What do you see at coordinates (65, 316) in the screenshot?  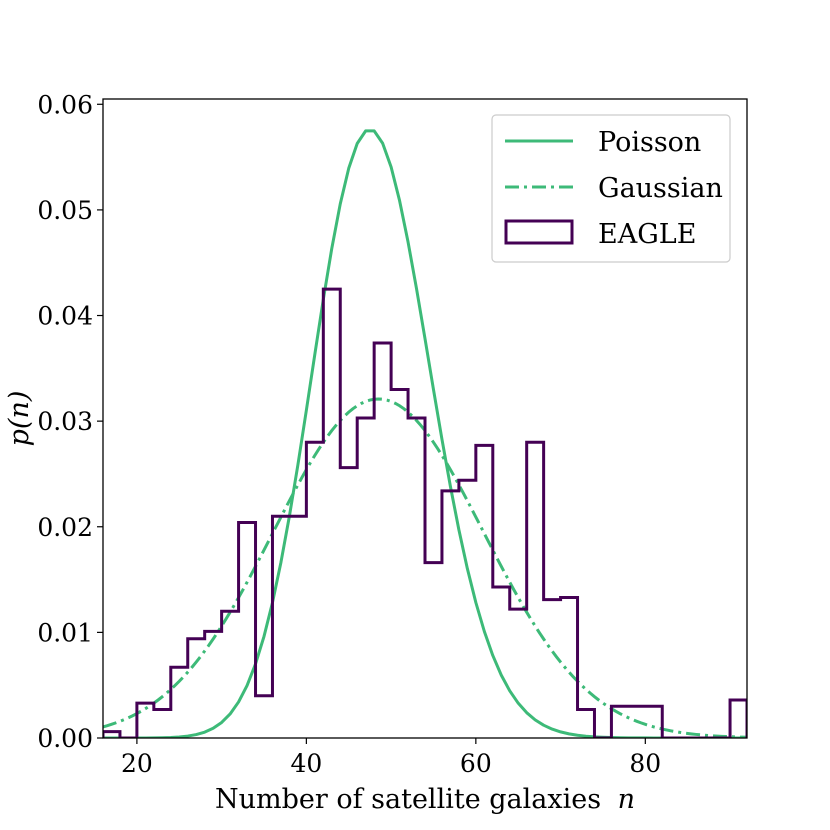 I see `y-tick-label: 0.04` at bounding box center [65, 316].